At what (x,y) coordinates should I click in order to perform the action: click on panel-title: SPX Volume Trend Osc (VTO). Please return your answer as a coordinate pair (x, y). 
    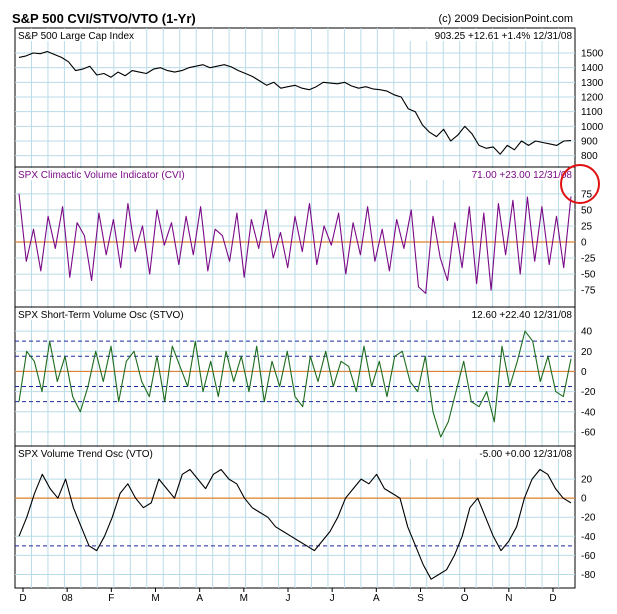
    Looking at the image, I should click on (85, 454).